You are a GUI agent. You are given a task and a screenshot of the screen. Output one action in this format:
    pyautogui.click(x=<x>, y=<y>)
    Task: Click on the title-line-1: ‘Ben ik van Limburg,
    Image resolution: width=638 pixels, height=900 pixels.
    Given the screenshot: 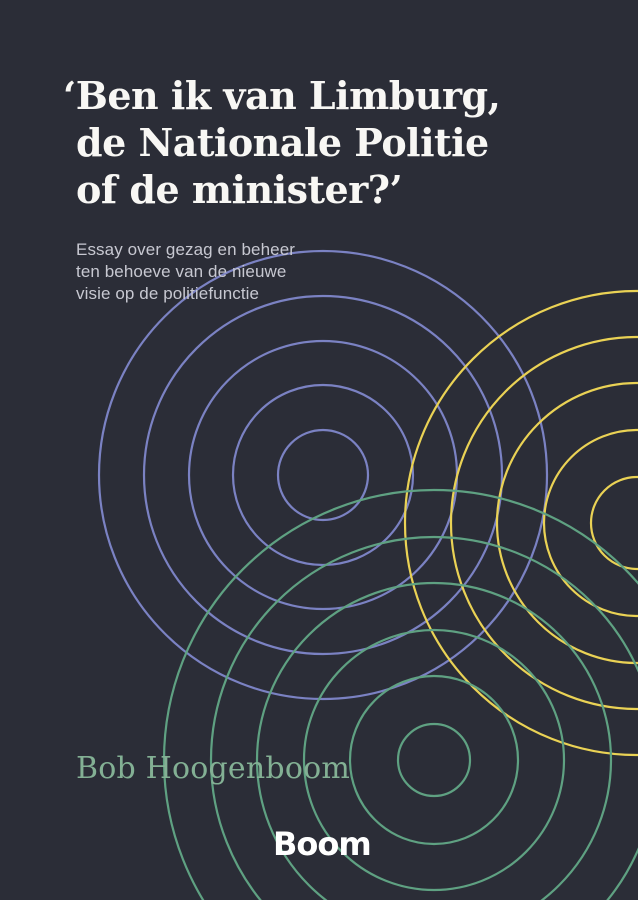 What is the action you would take?
    pyautogui.click(x=282, y=95)
    